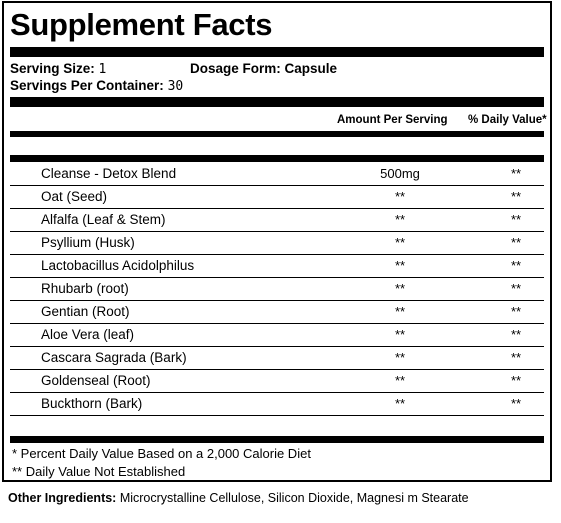  What do you see at coordinates (103, 219) in the screenshot?
I see `ingredient-name: Alfalfa (Leaf & Stem)` at bounding box center [103, 219].